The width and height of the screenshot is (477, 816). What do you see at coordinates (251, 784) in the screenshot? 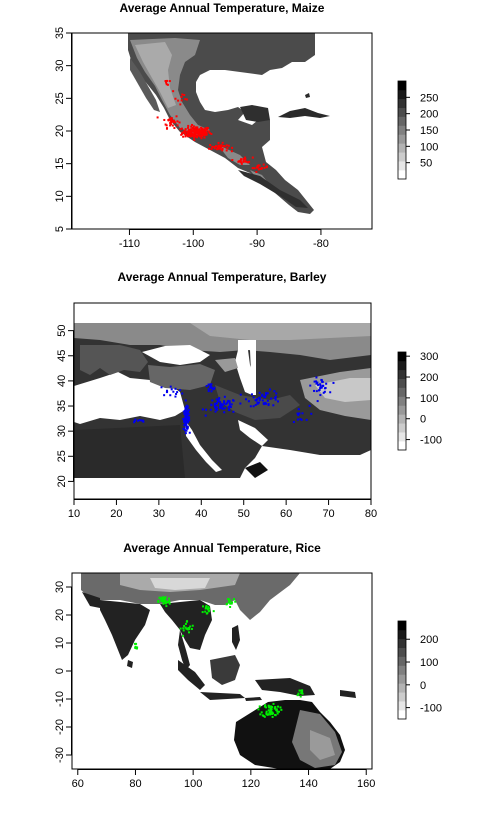
I see `x-tick-label: 120` at bounding box center [251, 784].